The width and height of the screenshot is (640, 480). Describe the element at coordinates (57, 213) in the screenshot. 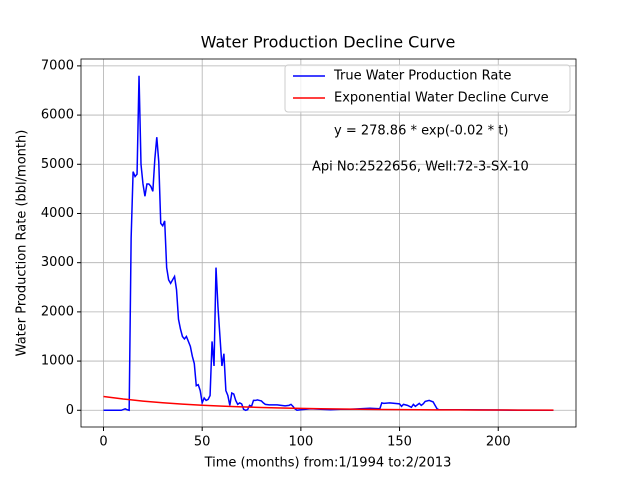

I see `y-tick-label: 4000` at that location.